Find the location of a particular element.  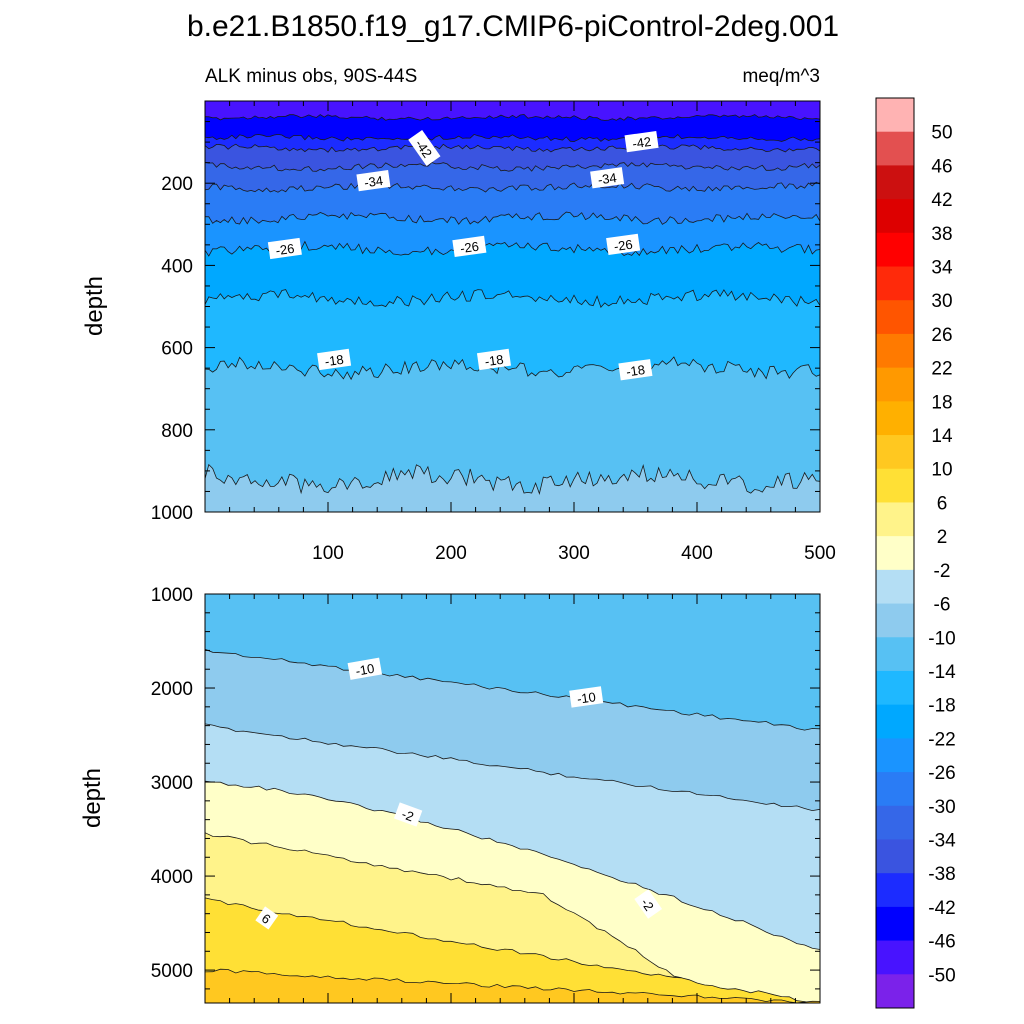

colorbar-label: -10 is located at coordinates (941, 638).